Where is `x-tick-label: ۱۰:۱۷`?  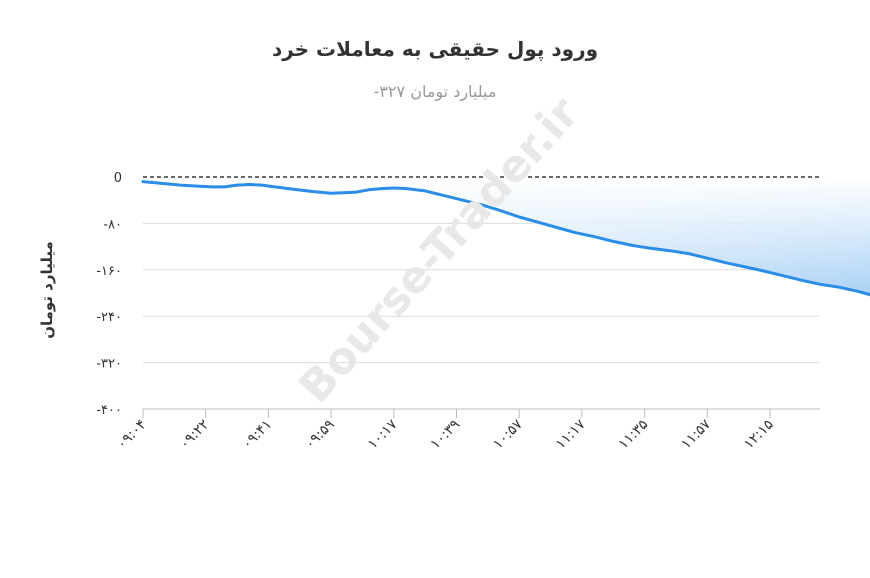 x-tick-label: ۱۰:۱۷ is located at coordinates (383, 434).